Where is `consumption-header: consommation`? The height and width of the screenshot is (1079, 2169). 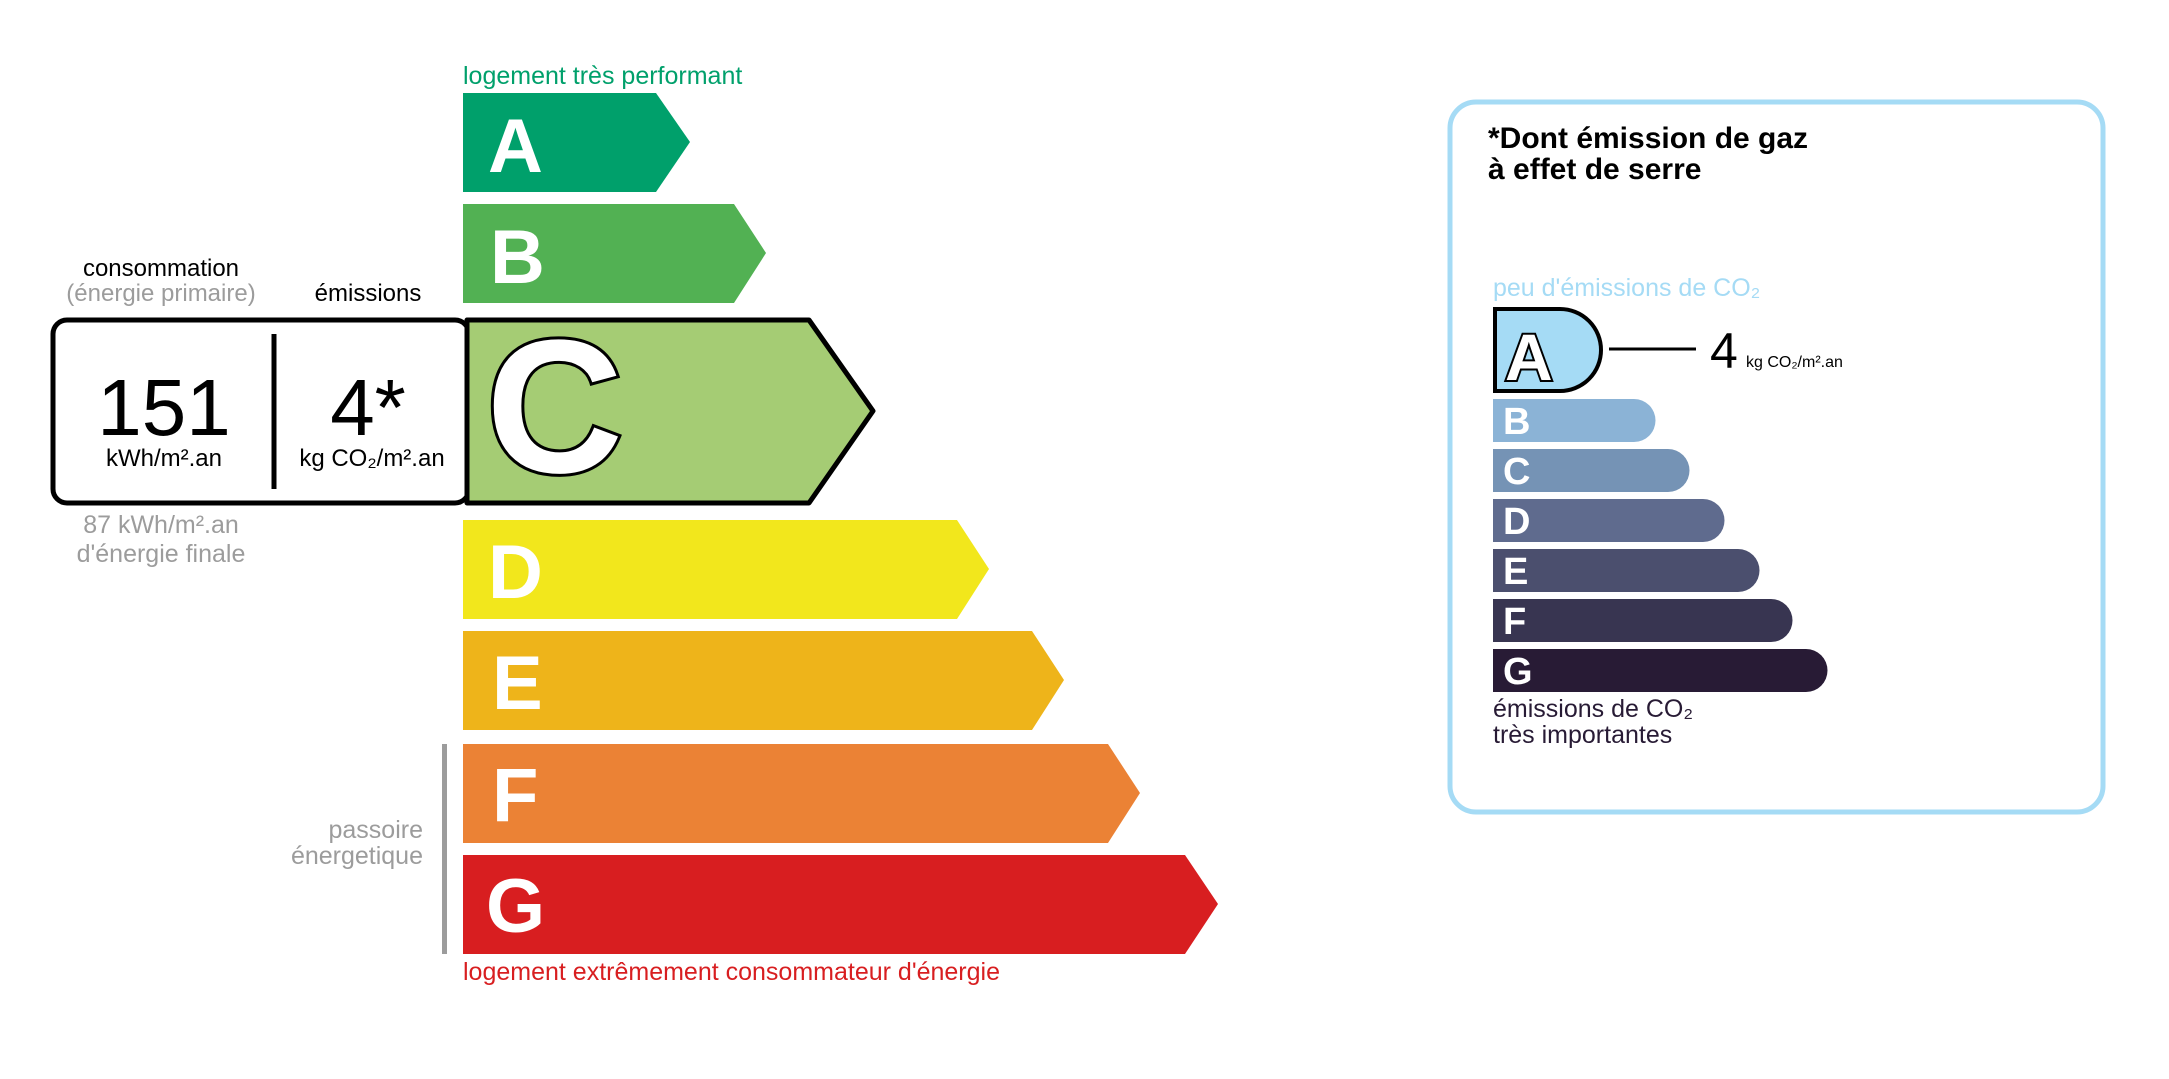 consumption-header: consommation is located at coordinates (161, 268).